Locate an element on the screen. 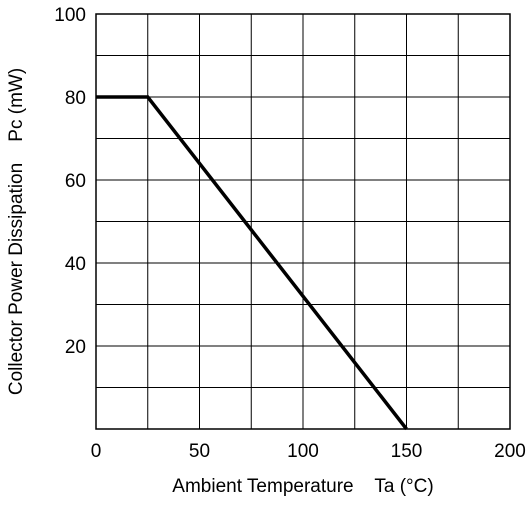  x-axis-title: Ambient Temperature Ta (°C) is located at coordinates (302, 486).